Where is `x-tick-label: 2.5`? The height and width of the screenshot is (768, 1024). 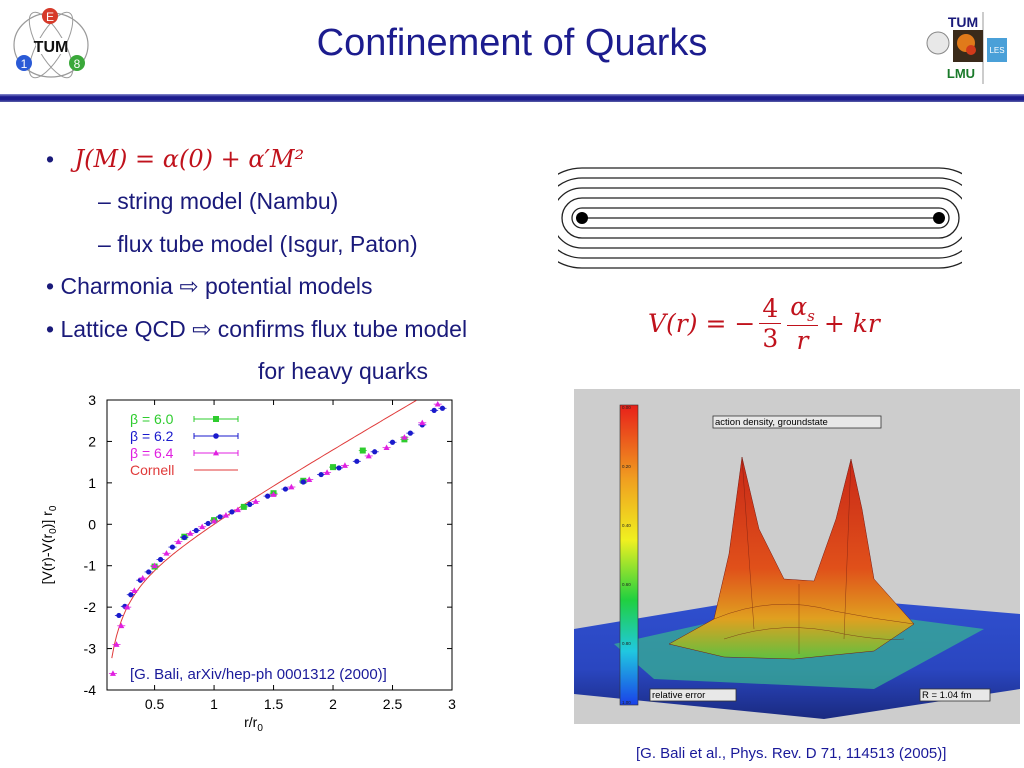 x-tick-label: 2.5 is located at coordinates (393, 704).